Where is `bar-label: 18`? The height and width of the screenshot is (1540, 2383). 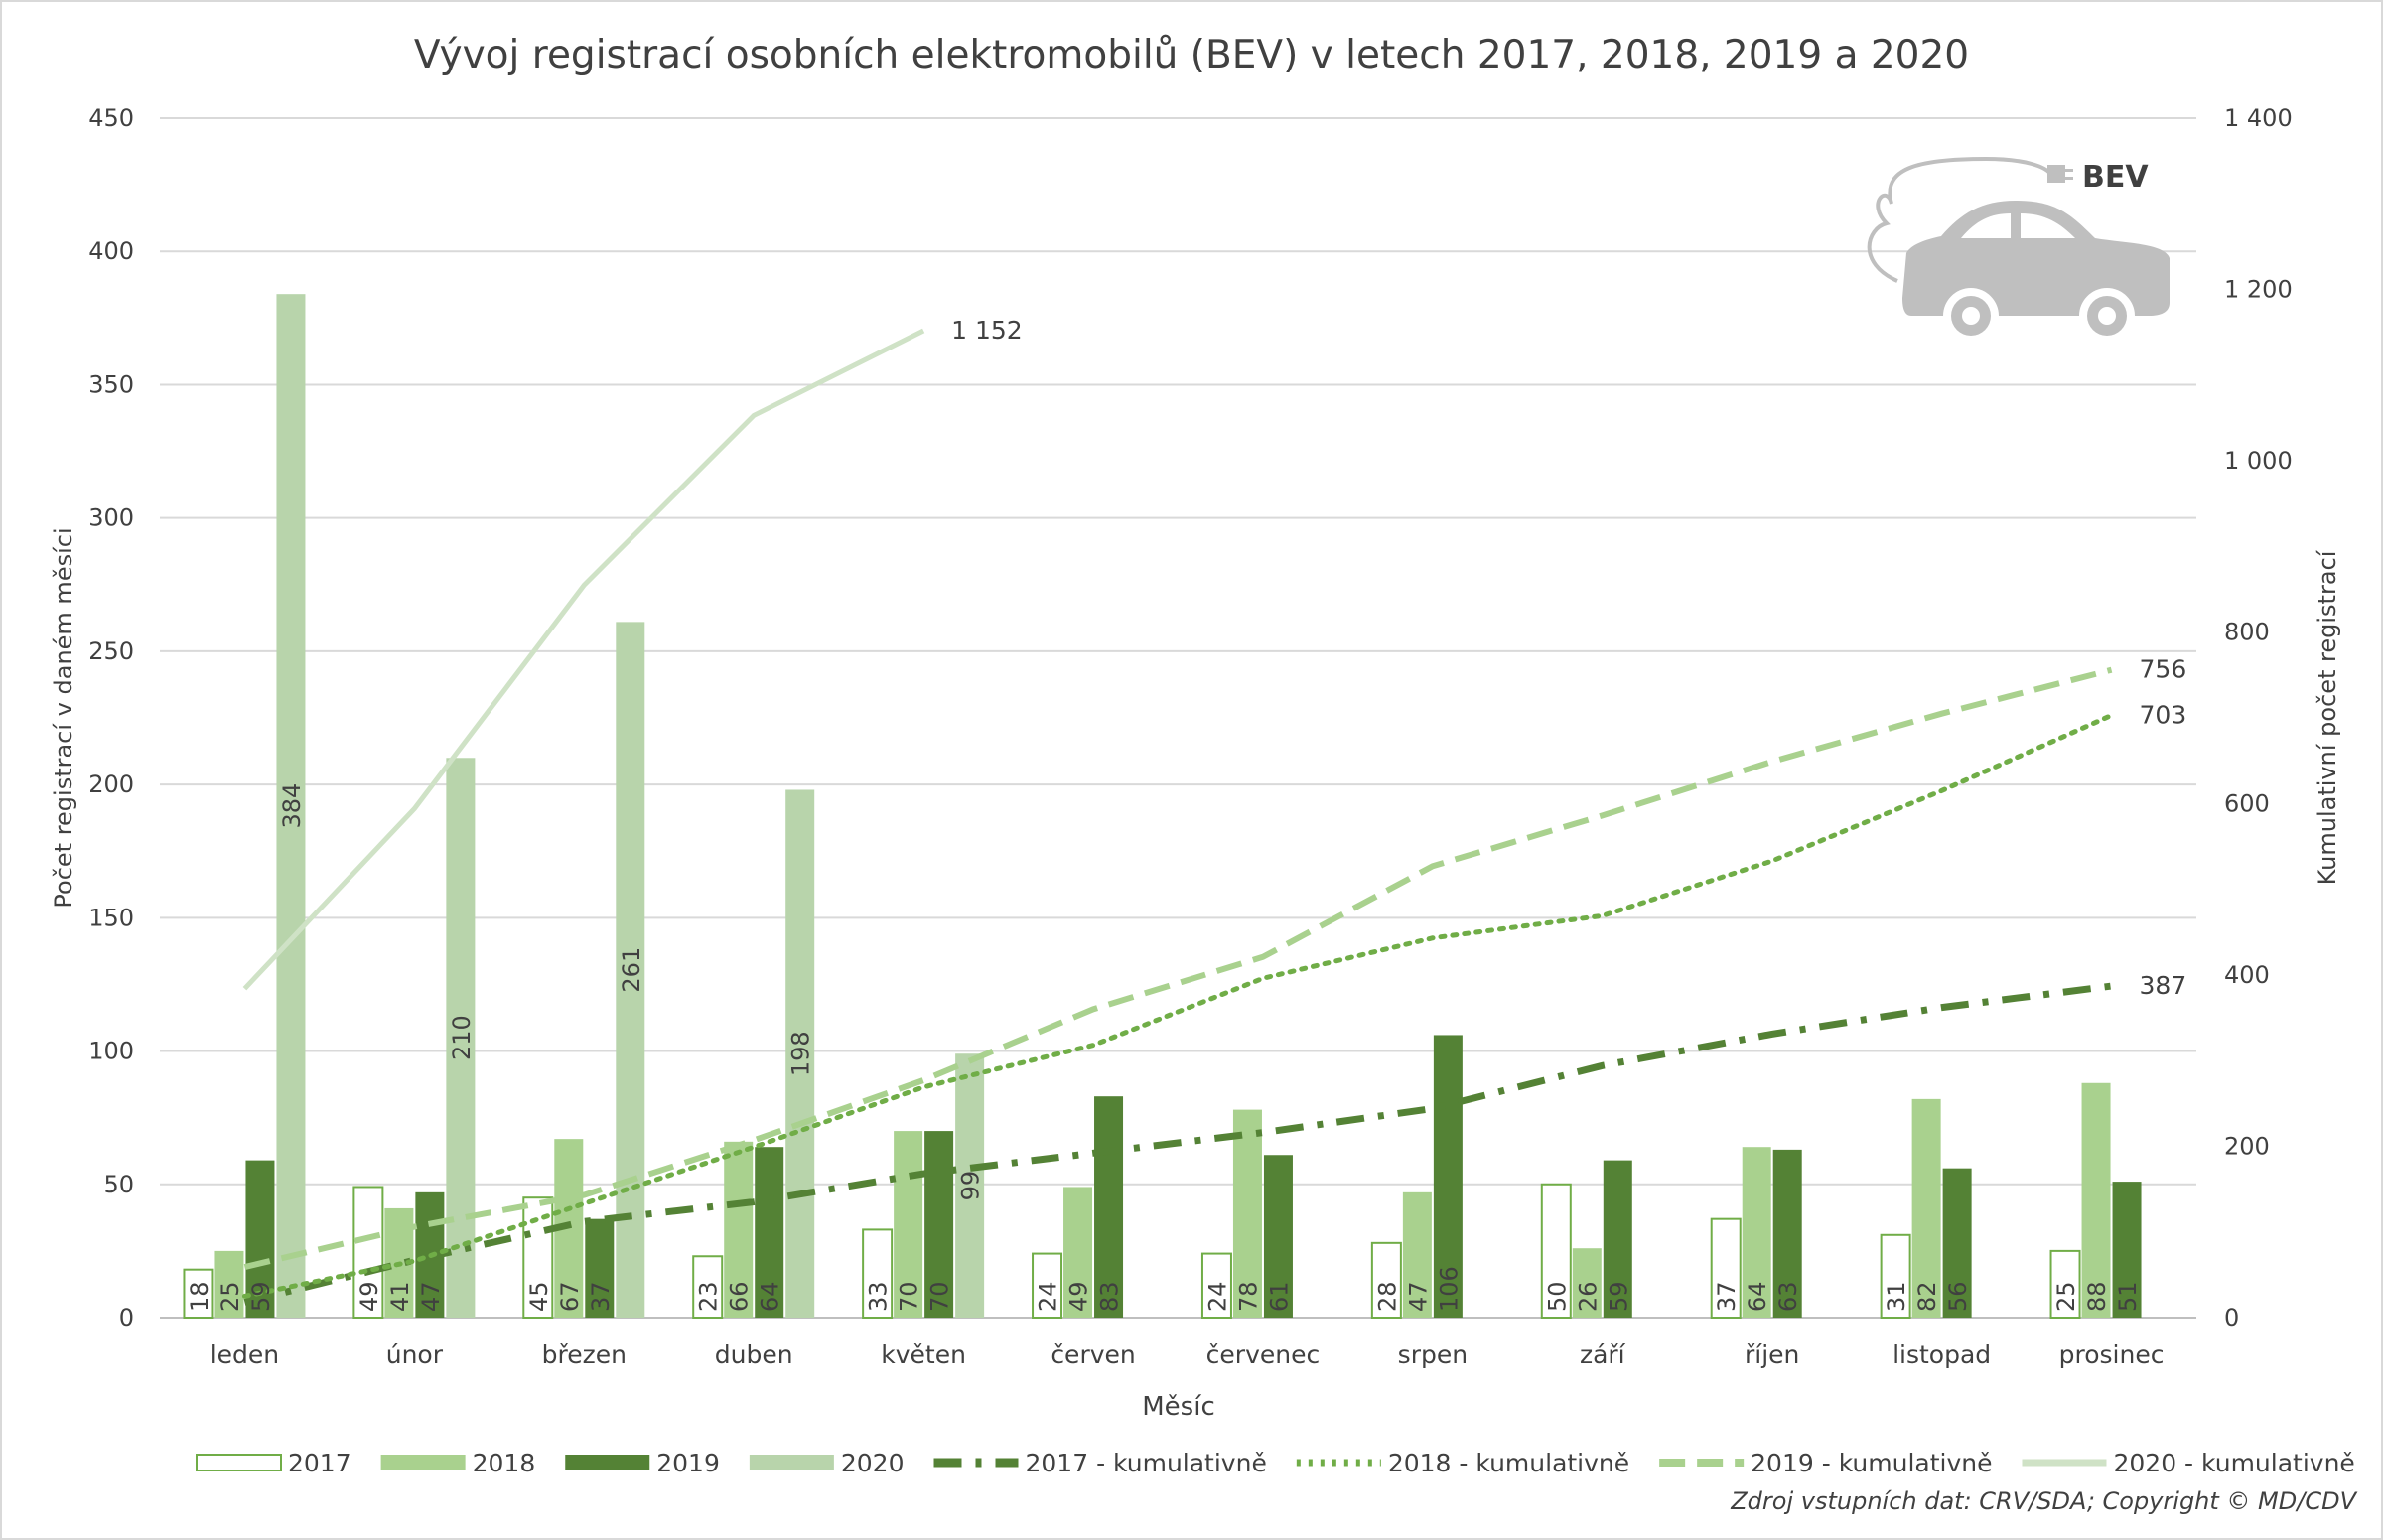
bar-label: 18 is located at coordinates (199, 1296).